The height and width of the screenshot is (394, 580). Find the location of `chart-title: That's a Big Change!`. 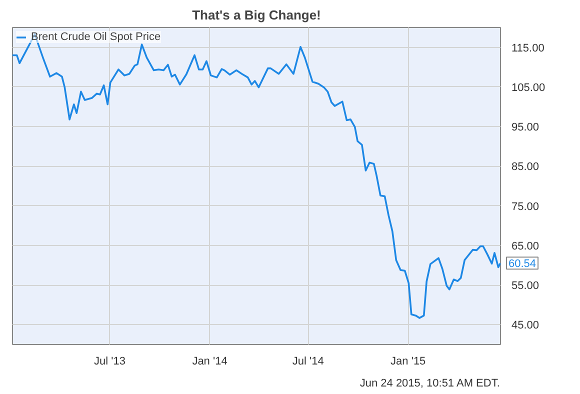

chart-title: That's a Big Change! is located at coordinates (256, 15).